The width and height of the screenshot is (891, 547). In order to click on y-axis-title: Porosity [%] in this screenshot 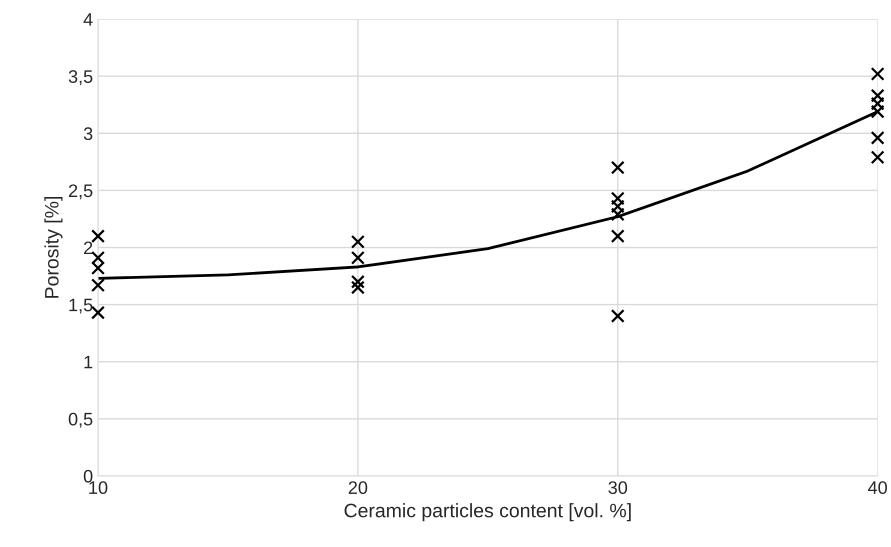, I will do `click(53, 247)`.